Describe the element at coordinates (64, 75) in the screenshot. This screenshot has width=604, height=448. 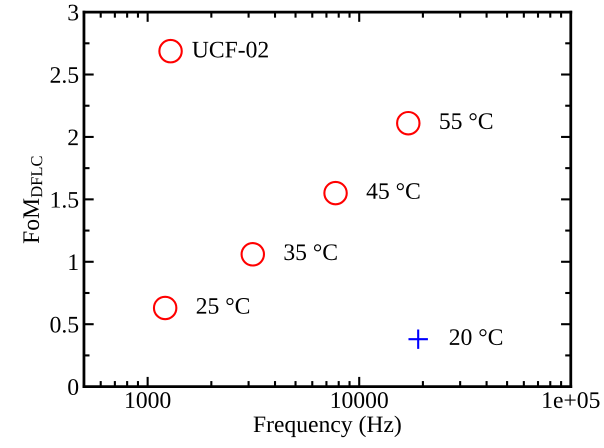
I see `y-tick-label: 2.5` at that location.